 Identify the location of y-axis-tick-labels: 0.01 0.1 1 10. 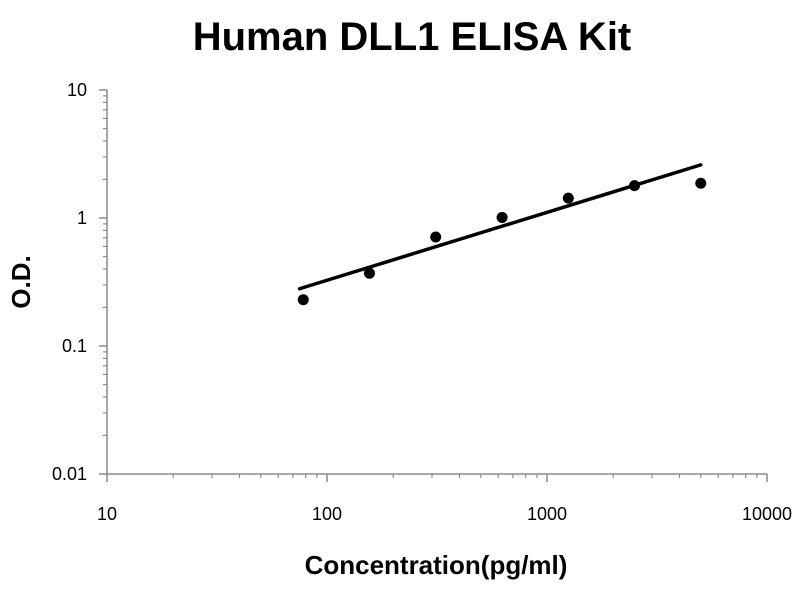
(69, 282).